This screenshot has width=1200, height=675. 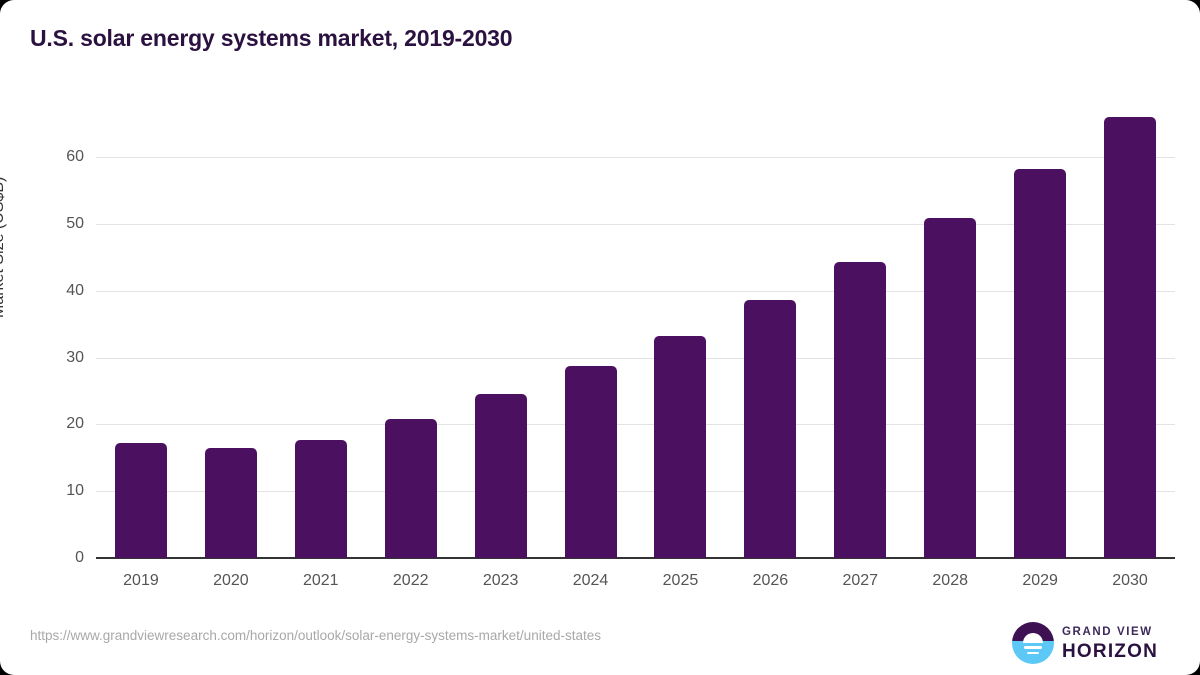 I want to click on brand-logo: GRAND VIEW HORIZON, so click(x=1092, y=643).